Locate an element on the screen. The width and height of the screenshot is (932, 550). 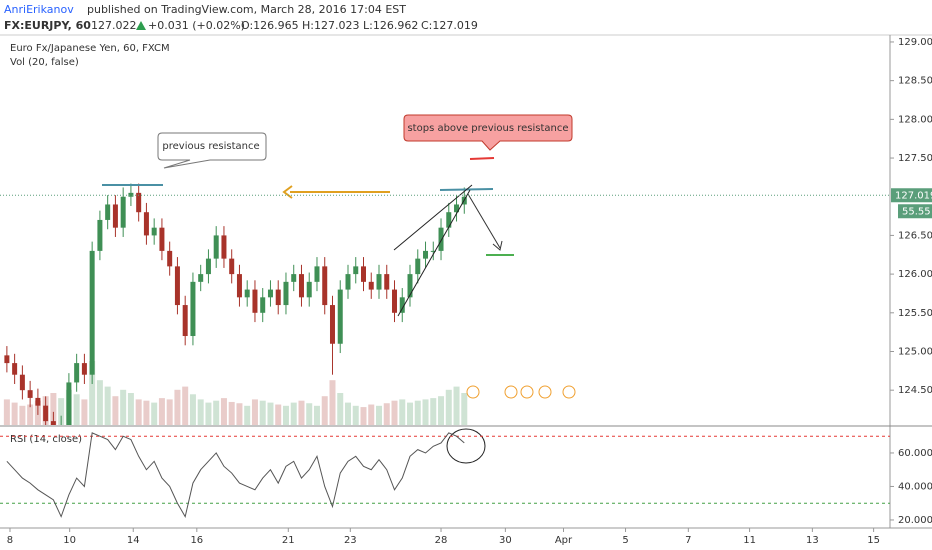
y-tick-label: 40.0000 is located at coordinates (915, 486).